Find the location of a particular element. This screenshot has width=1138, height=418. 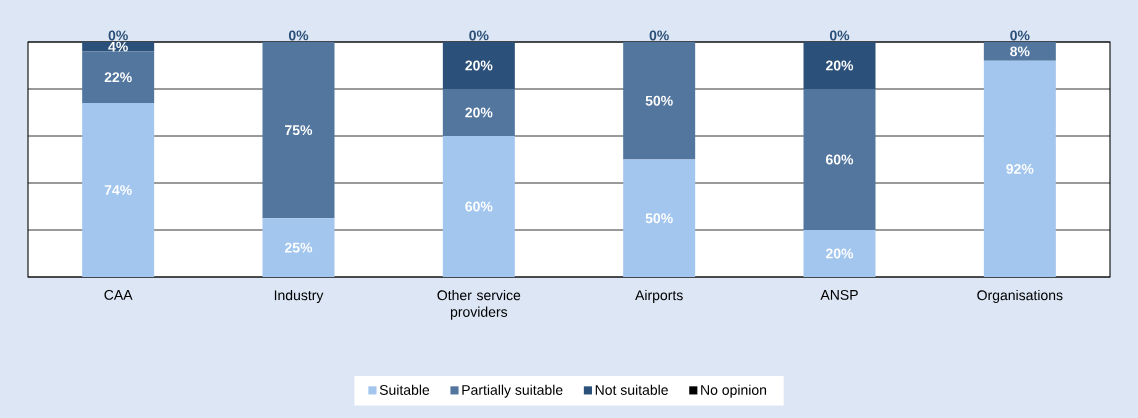

legend-label: No opinion is located at coordinates (734, 391).